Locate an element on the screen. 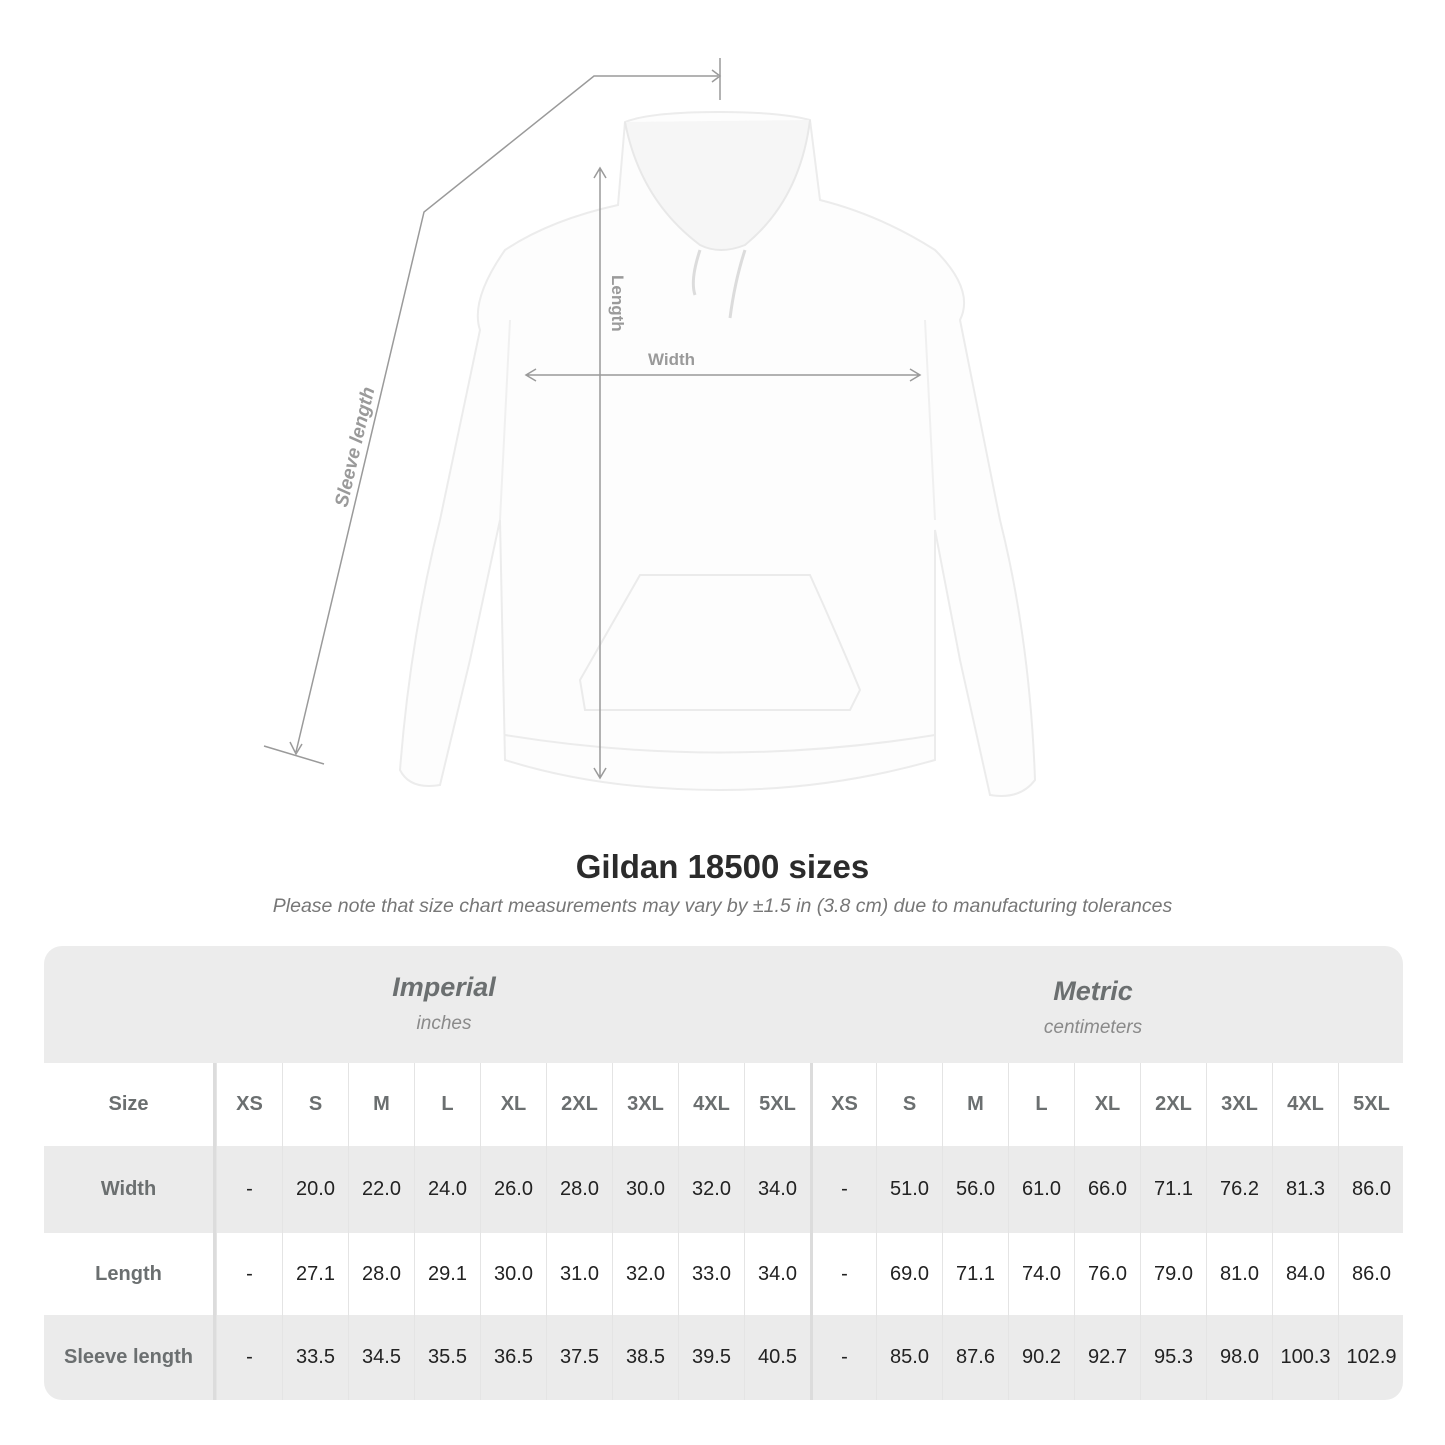  size-column-imperial-2xl: 2XL is located at coordinates (579, 1104).